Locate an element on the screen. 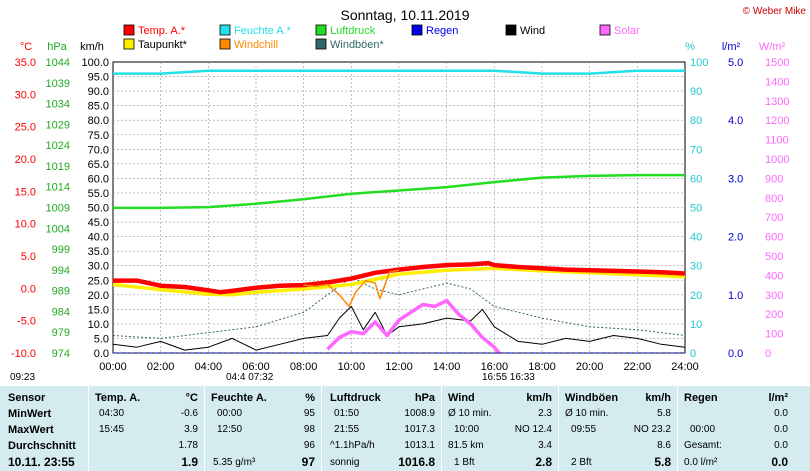 This screenshot has width=810, height=471. pressure-tick-label: 984 is located at coordinates (61, 312).